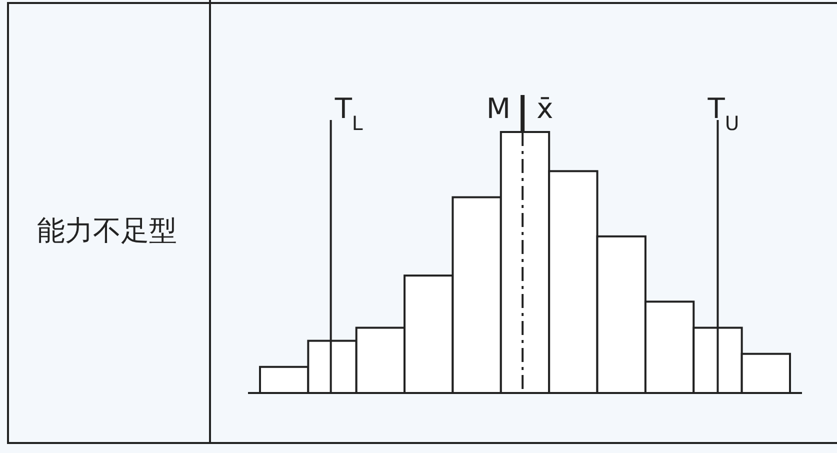 The image size is (837, 453). Describe the element at coordinates (723, 113) in the screenshot. I see `annotation: T$_{U}$` at that location.